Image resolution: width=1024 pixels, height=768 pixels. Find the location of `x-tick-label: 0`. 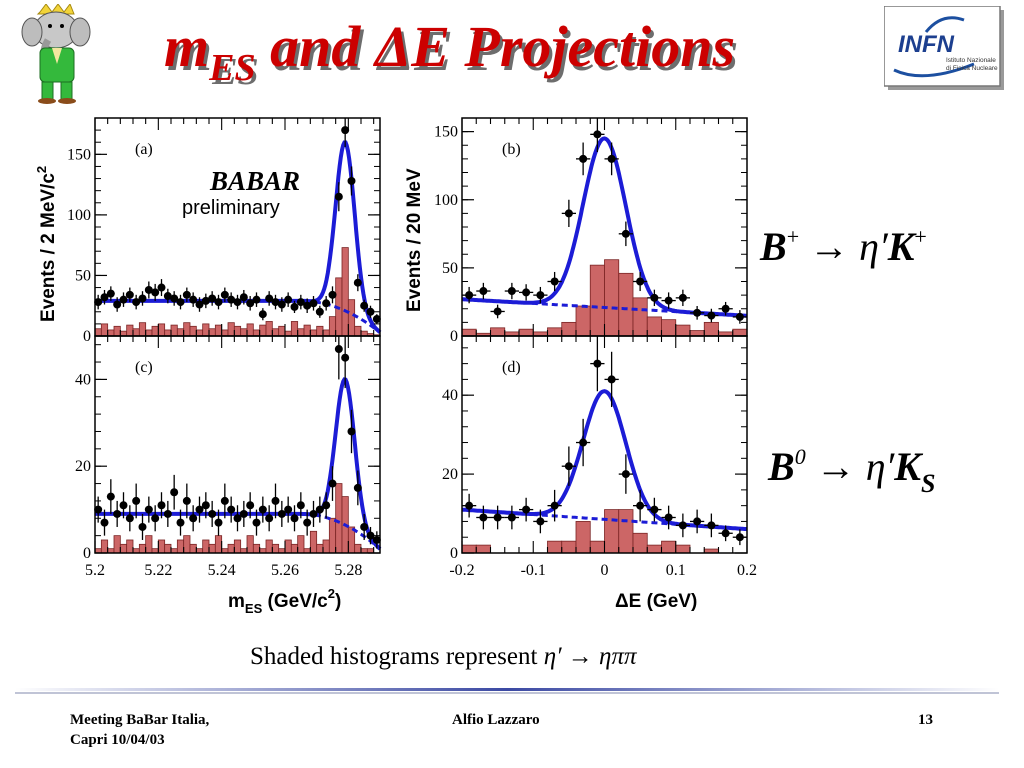

x-tick-label: 0 is located at coordinates (605, 570).